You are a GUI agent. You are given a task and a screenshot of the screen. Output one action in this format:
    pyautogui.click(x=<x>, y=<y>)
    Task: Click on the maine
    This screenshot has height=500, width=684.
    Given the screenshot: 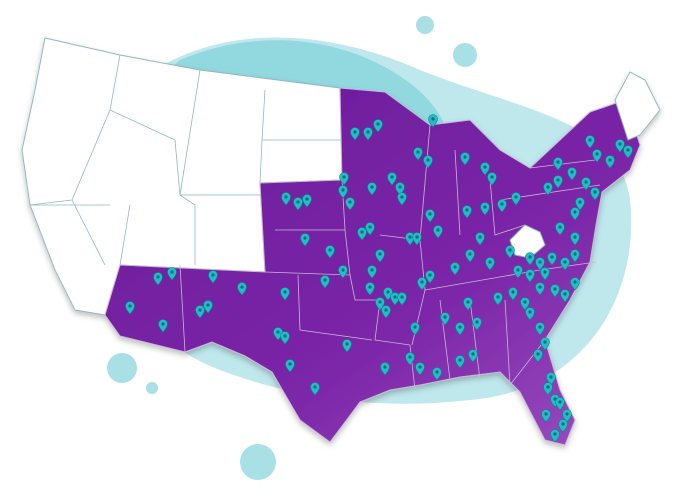 What is the action you would take?
    pyautogui.click(x=637, y=106)
    